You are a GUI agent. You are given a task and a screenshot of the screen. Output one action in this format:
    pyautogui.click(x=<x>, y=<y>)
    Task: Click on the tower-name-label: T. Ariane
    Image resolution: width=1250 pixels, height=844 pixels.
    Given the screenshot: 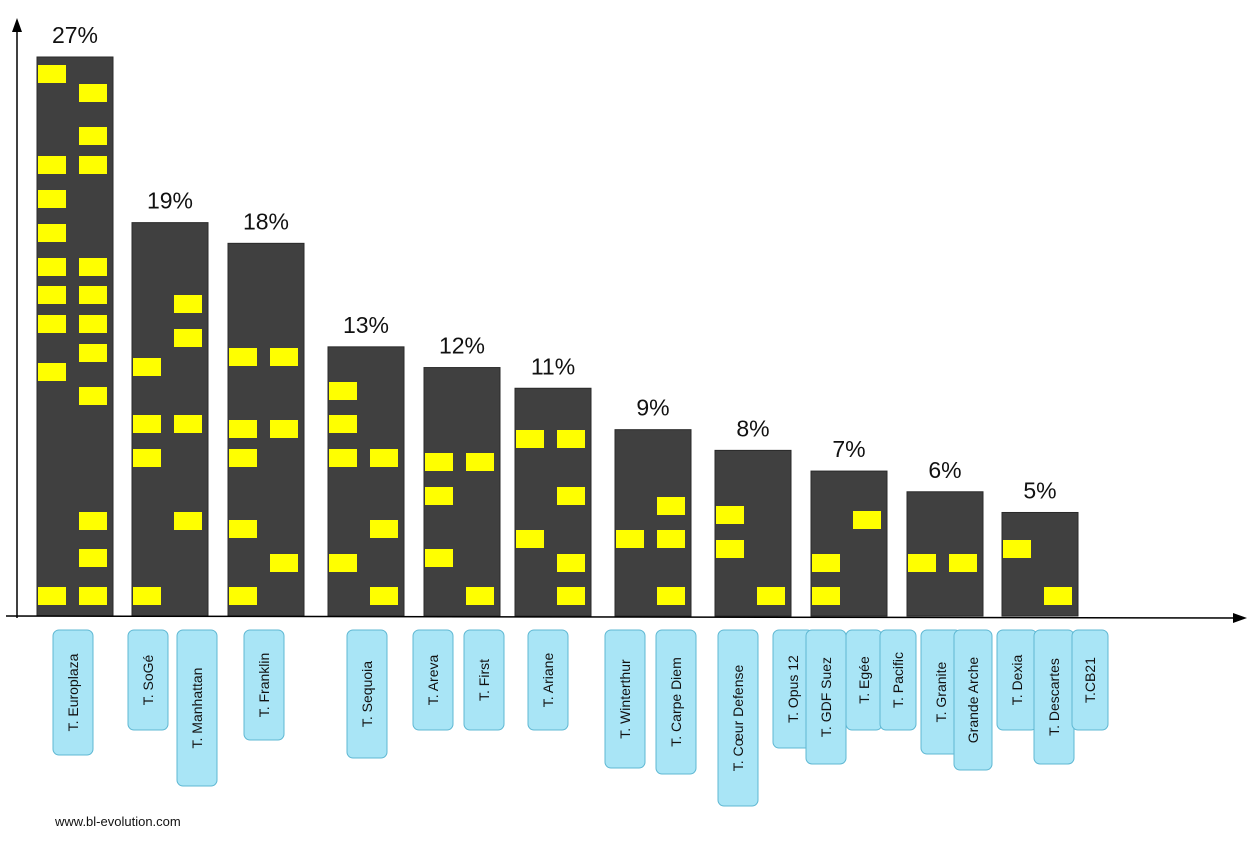 What is the action you would take?
    pyautogui.click(x=548, y=680)
    